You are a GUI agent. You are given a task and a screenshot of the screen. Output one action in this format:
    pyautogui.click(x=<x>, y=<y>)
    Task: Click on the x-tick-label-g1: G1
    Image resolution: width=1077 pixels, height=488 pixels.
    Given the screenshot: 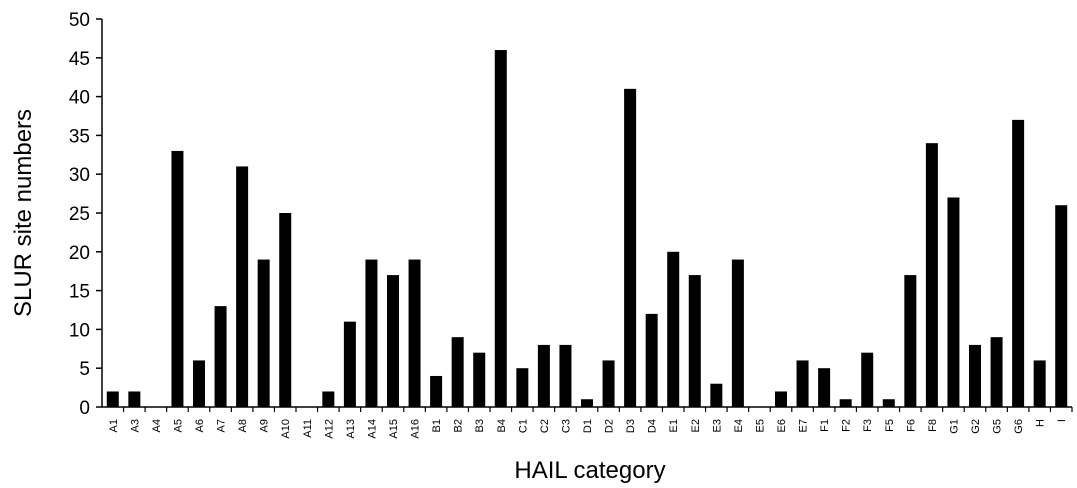 What is the action you would take?
    pyautogui.click(x=954, y=426)
    